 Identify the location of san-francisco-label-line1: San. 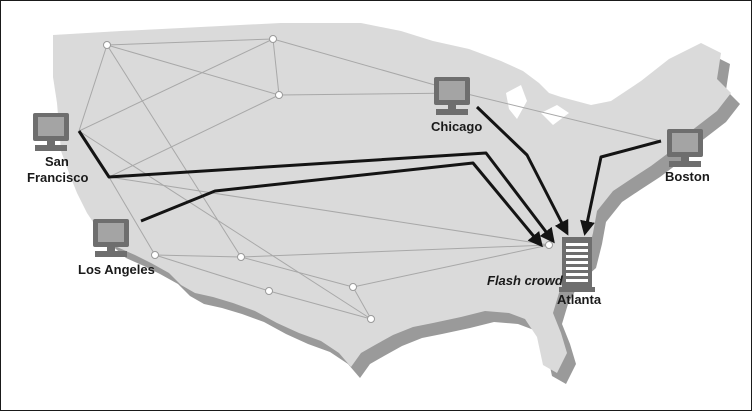
(57, 161).